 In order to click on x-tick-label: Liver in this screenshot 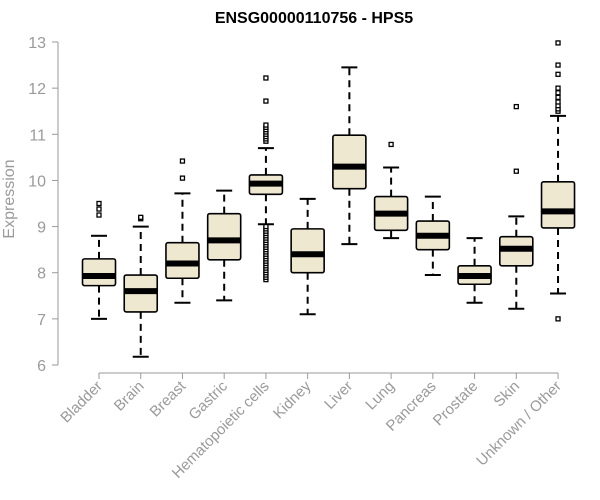, I will do `click(338, 395)`.